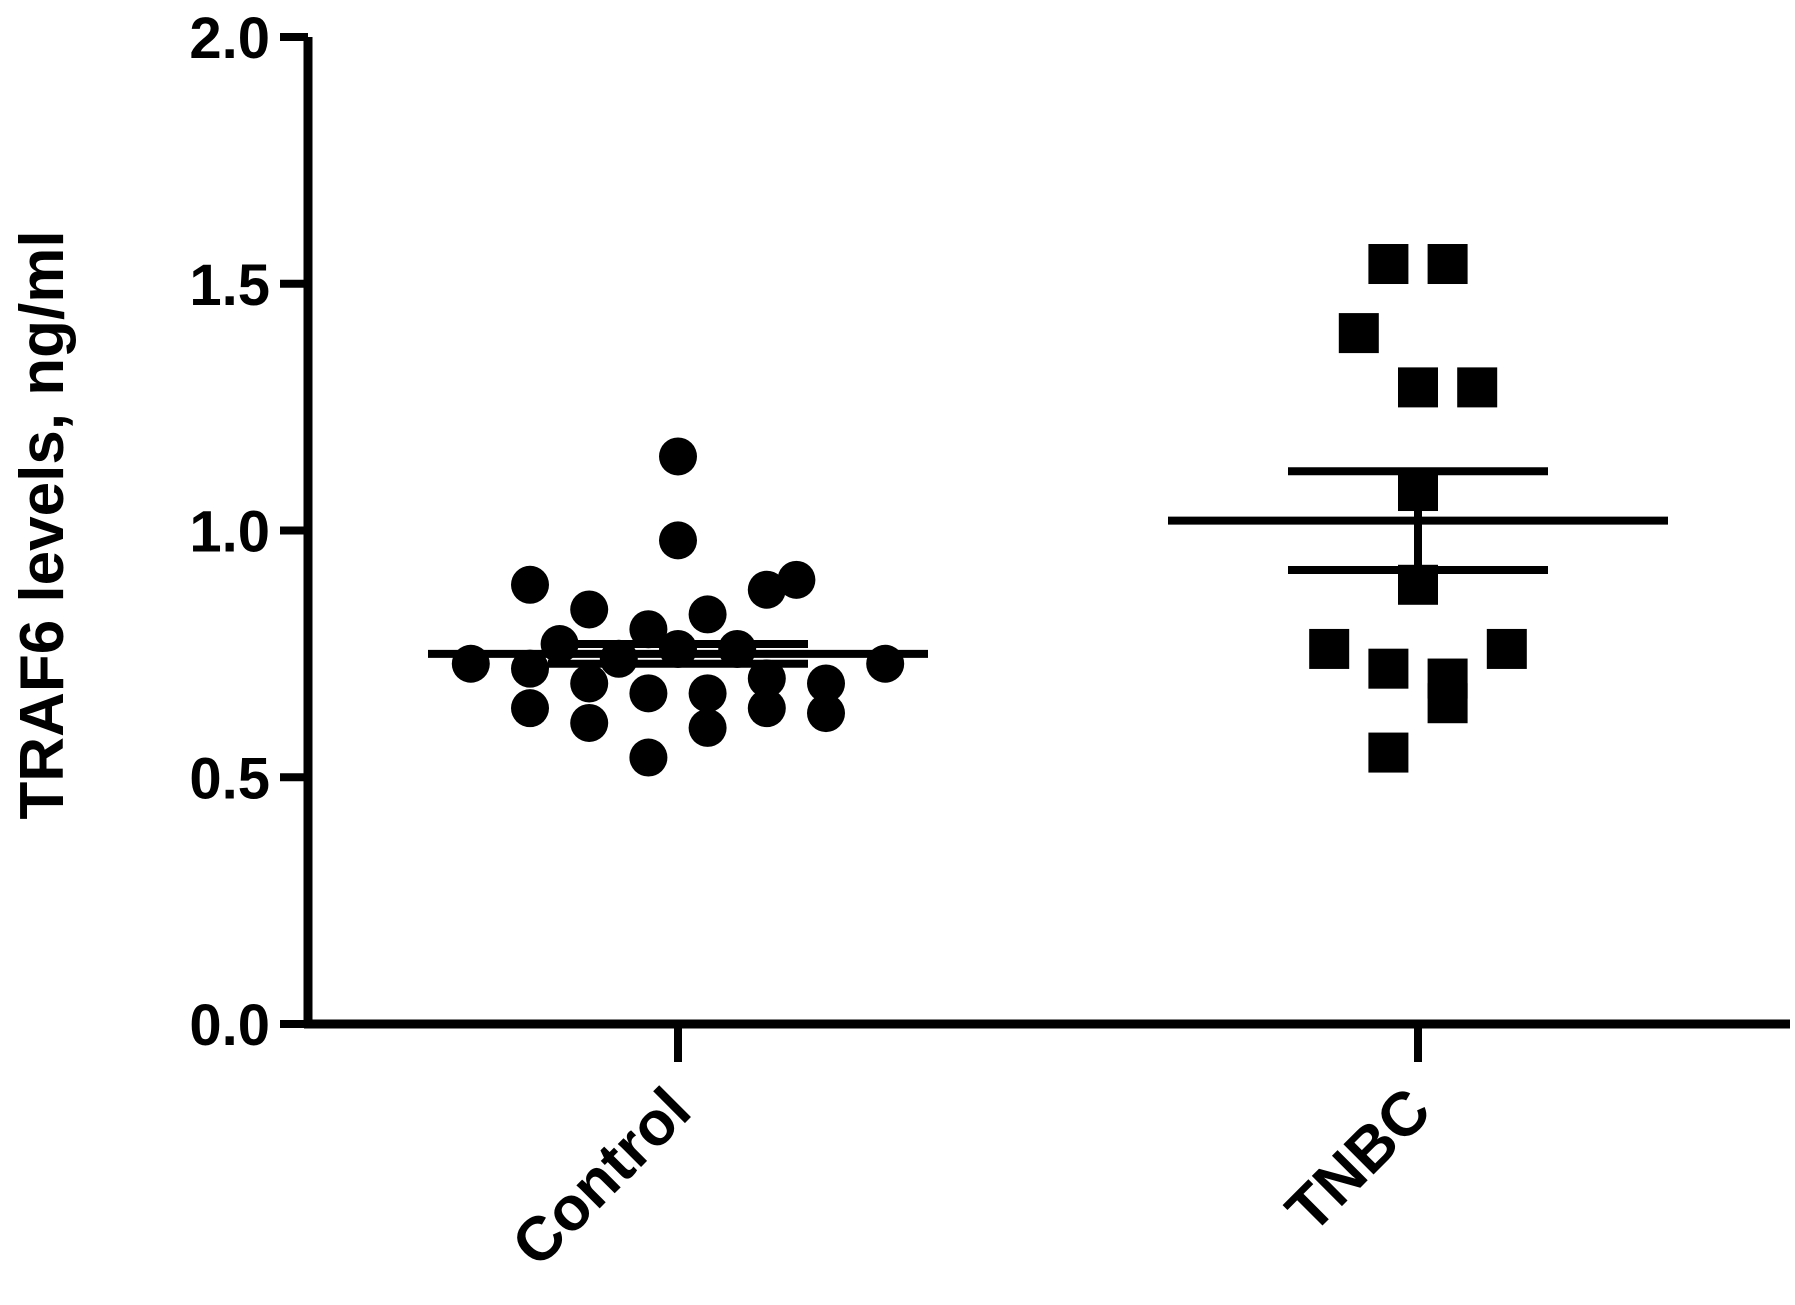  Describe the element at coordinates (229, 778) in the screenshot. I see `y-tick-label: 0.5` at that location.